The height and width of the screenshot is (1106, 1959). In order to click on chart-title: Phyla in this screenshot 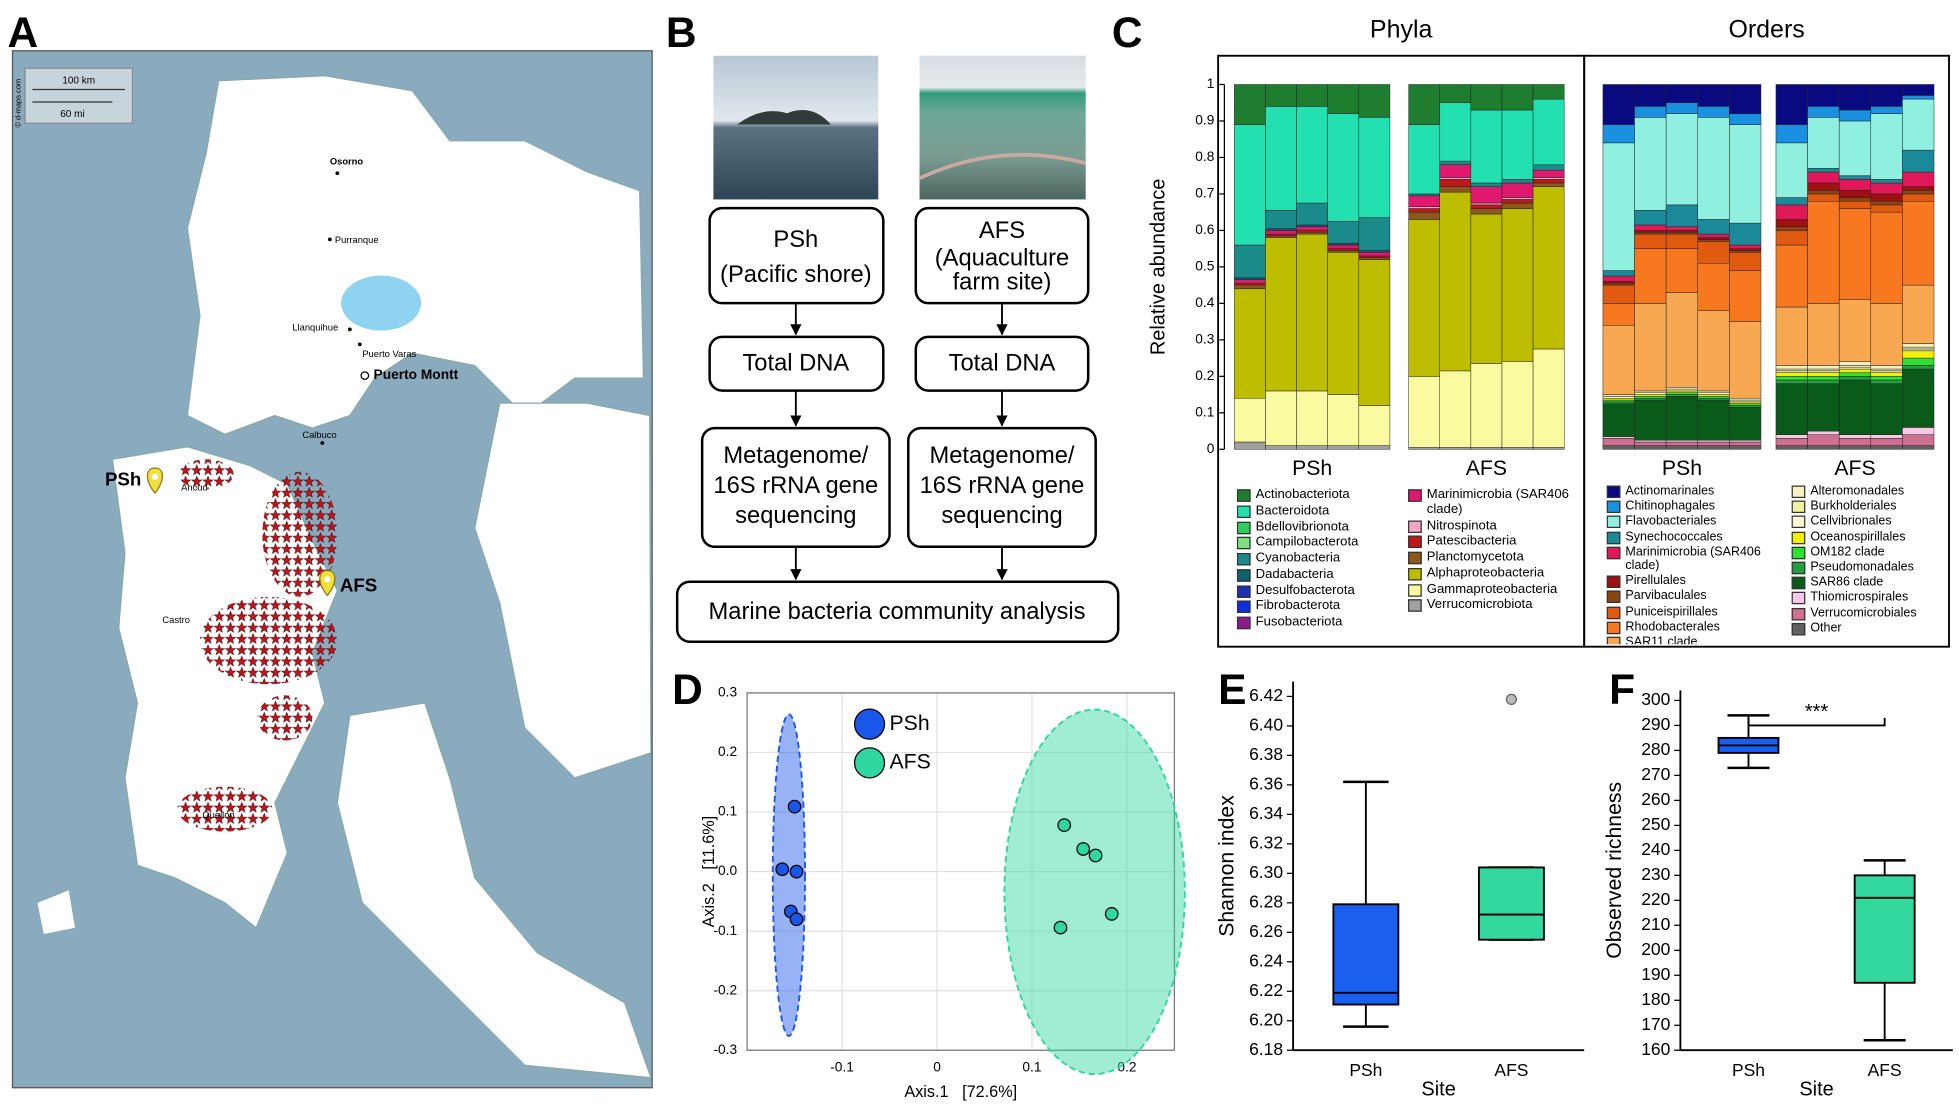, I will do `click(1401, 29)`.